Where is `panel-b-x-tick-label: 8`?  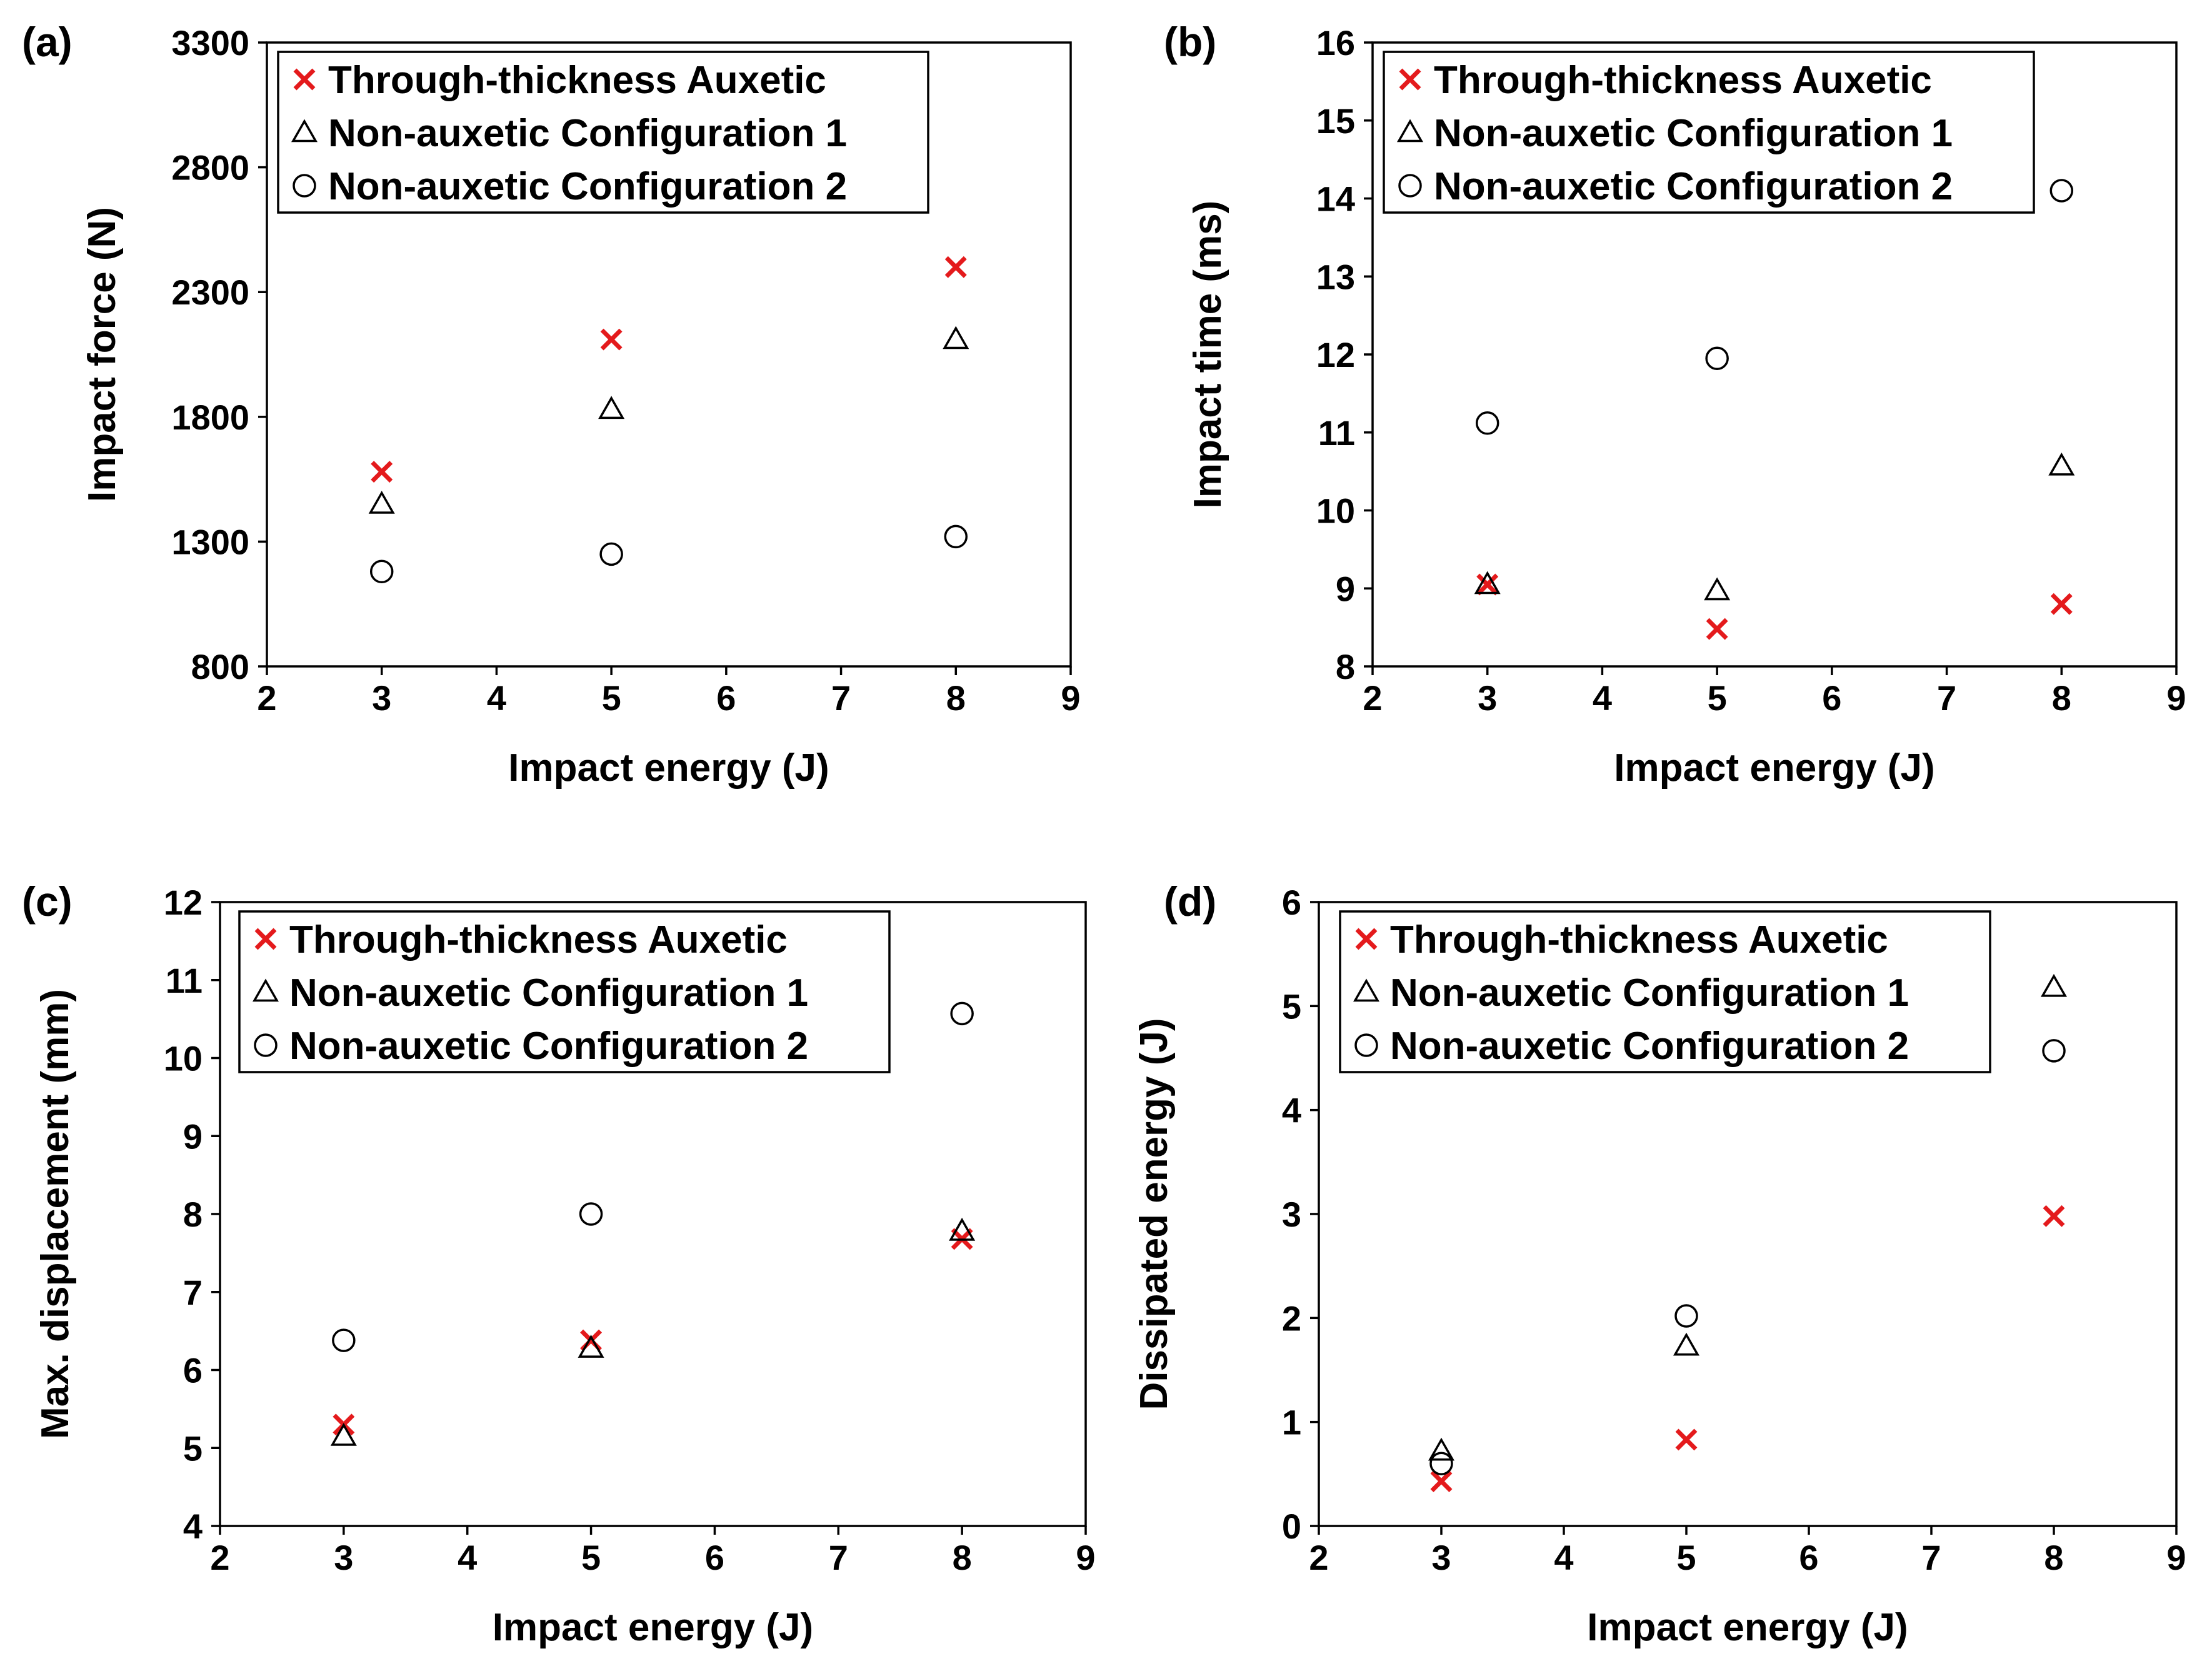 panel-b-x-tick-label: 8 is located at coordinates (2061, 698).